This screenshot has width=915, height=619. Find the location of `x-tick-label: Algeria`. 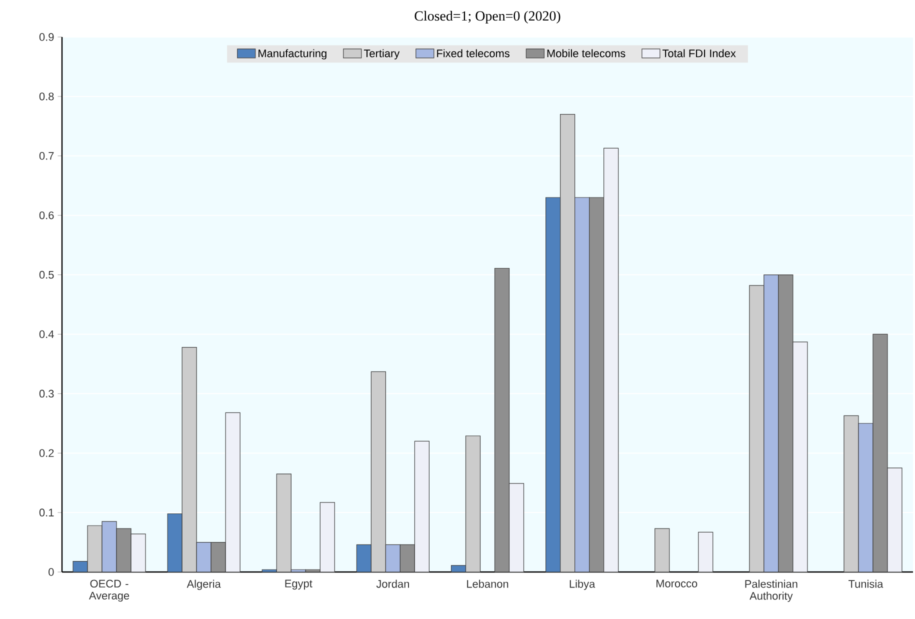

x-tick-label: Algeria is located at coordinates (203, 585).